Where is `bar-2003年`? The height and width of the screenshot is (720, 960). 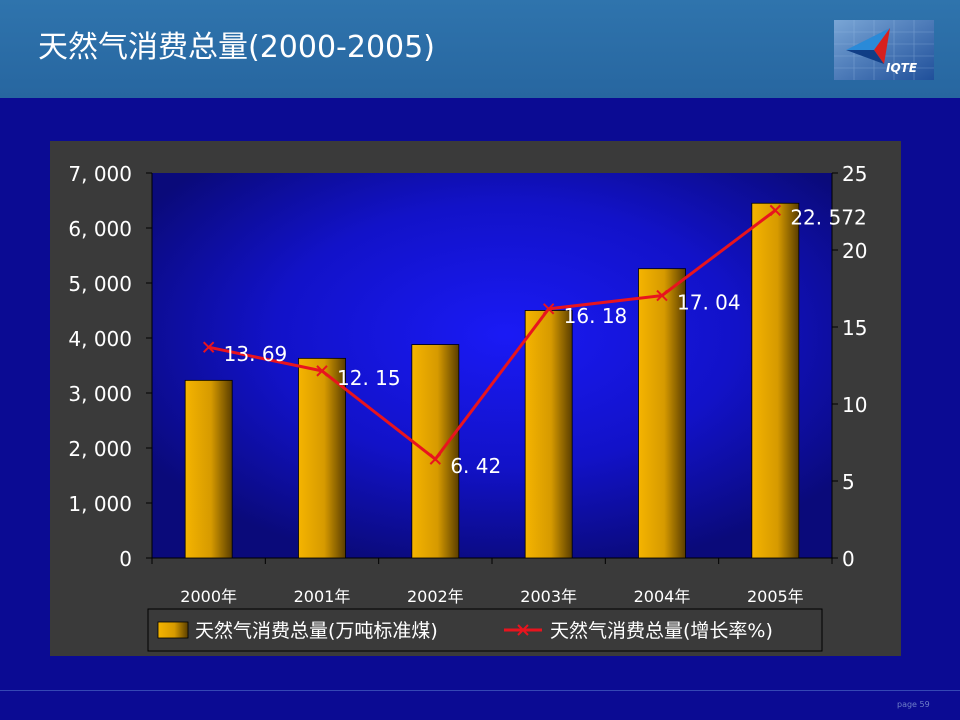 bar-2003年 is located at coordinates (548, 434).